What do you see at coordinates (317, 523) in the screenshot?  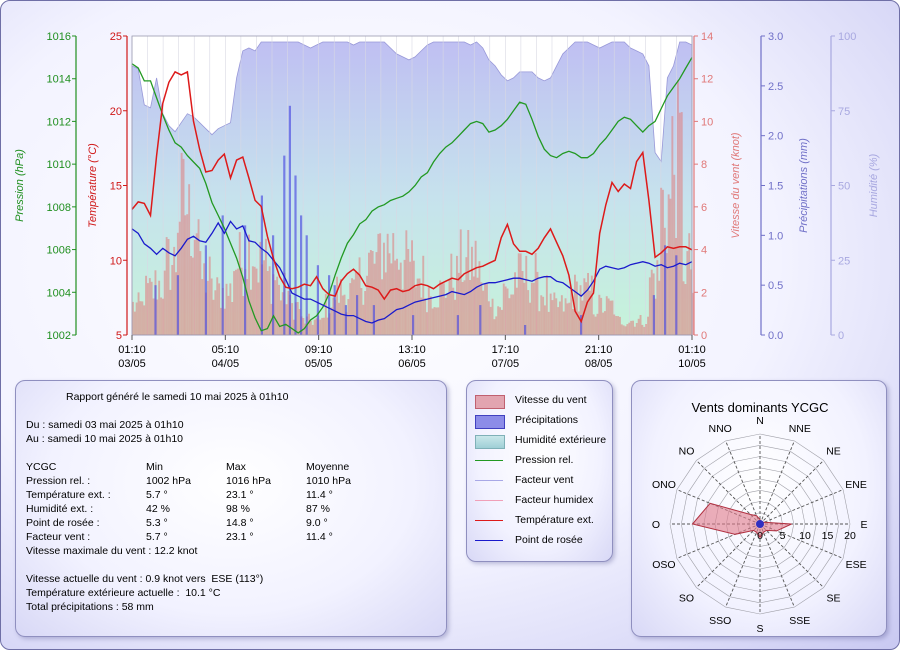 I see `row-avg: 9.0 °` at bounding box center [317, 523].